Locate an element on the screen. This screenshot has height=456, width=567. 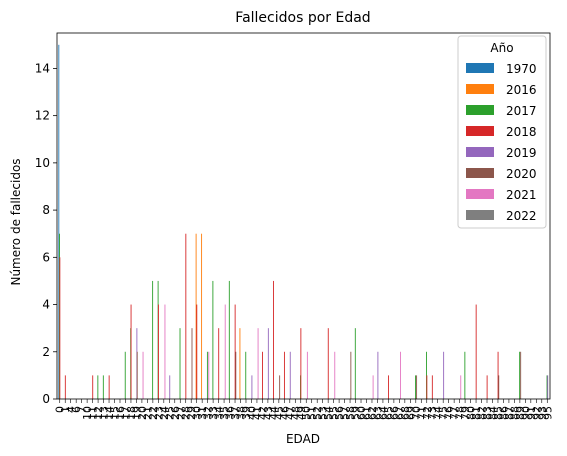
x-tick-label: 19 is located at coordinates (136, 413).